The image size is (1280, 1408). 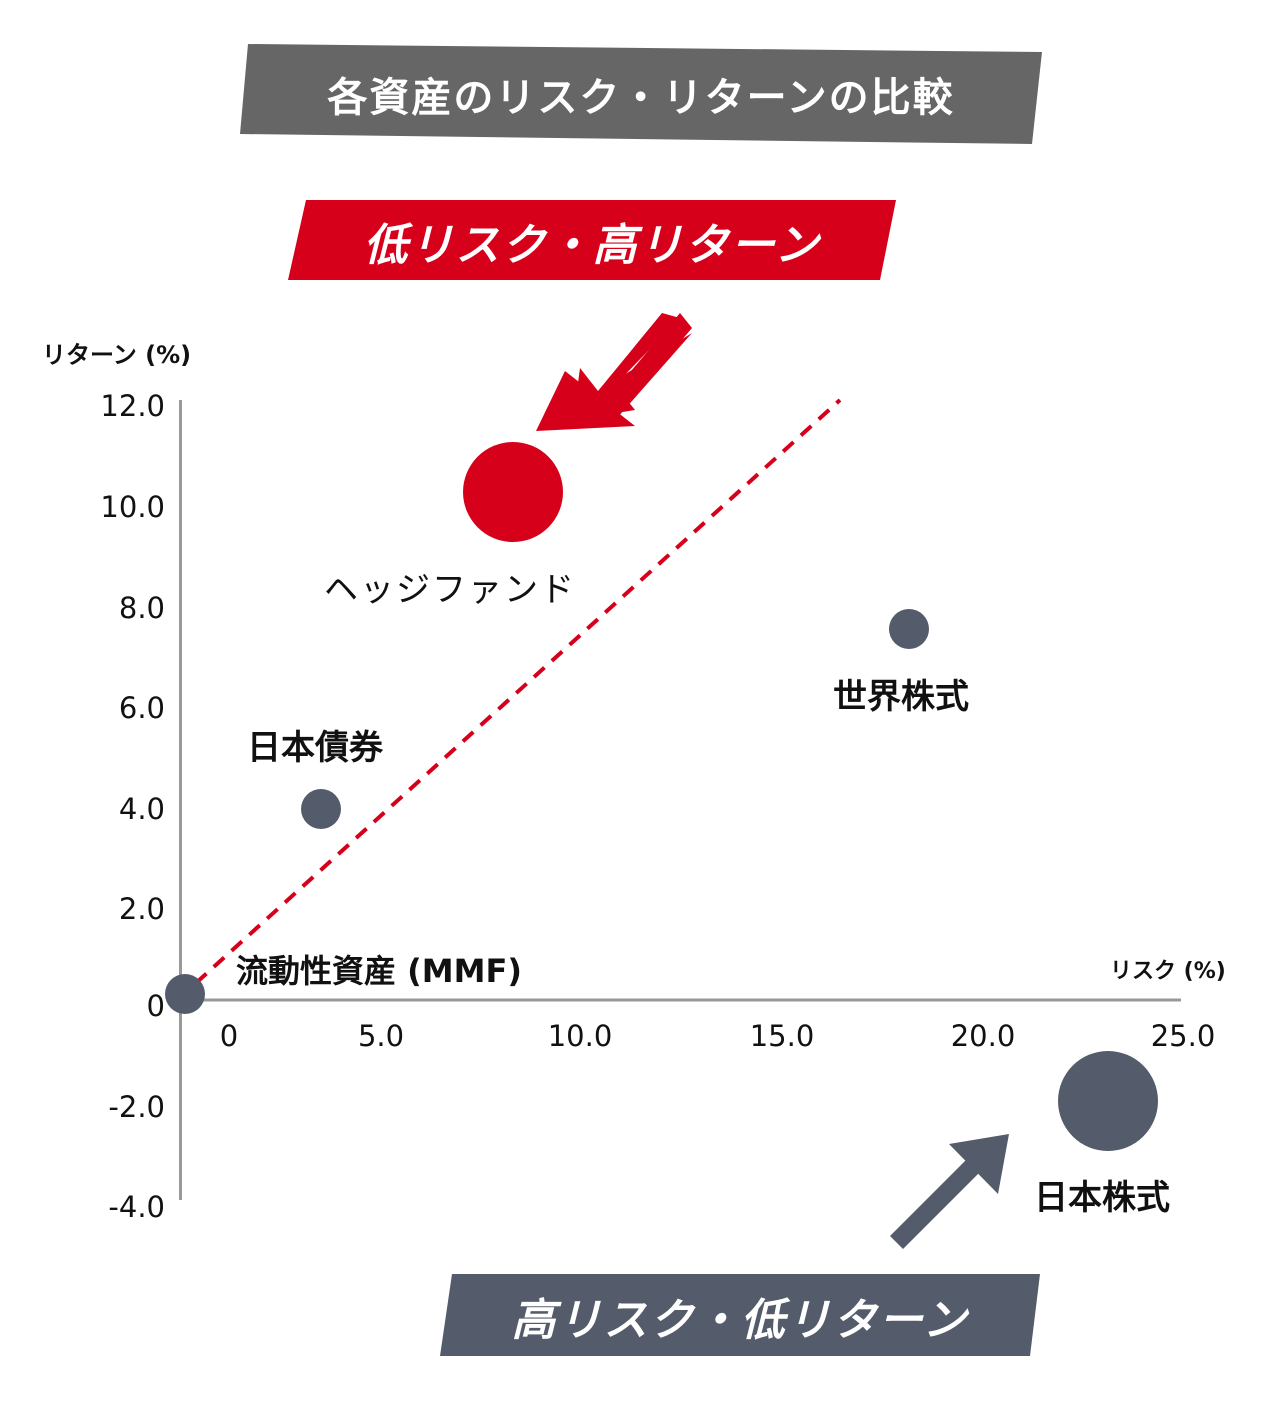 What do you see at coordinates (117, 355) in the screenshot?
I see `y-axis-title: リターン (%)` at bounding box center [117, 355].